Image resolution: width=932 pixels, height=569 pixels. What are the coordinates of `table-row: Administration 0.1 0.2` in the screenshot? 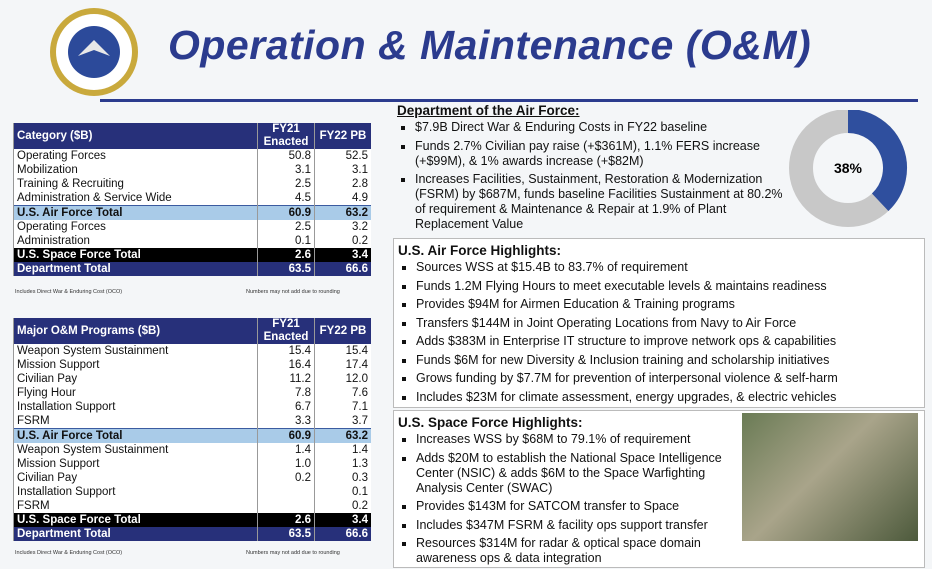 It's located at (192, 241).